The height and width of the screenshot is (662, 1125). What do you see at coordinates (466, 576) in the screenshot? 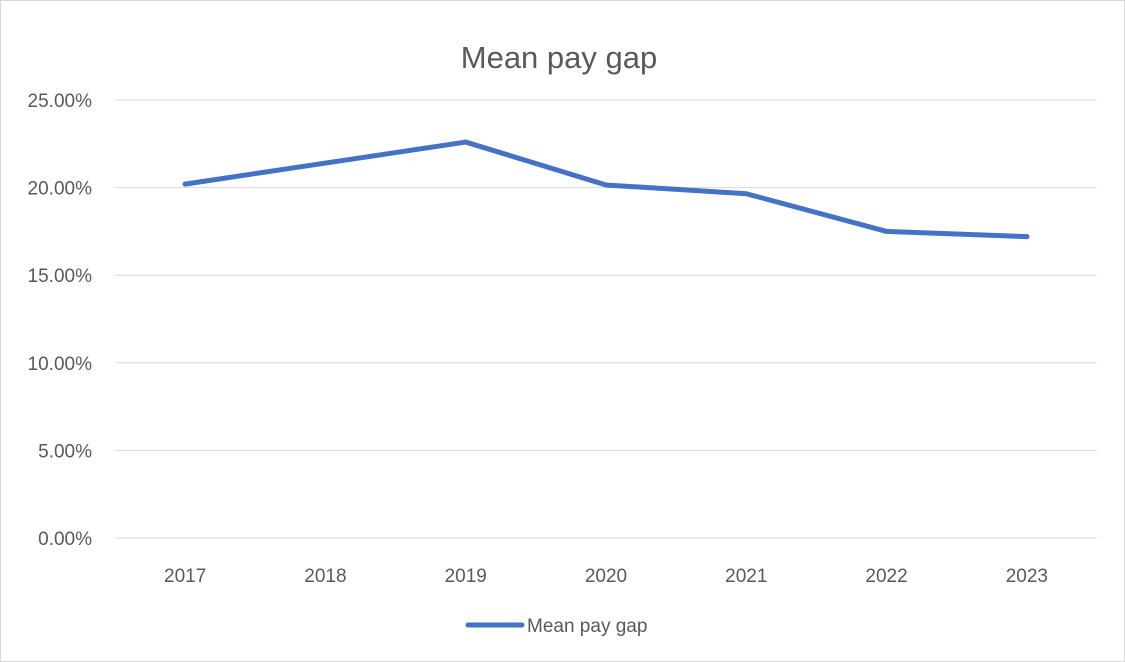
I see `x-tick-label: 2019` at bounding box center [466, 576].